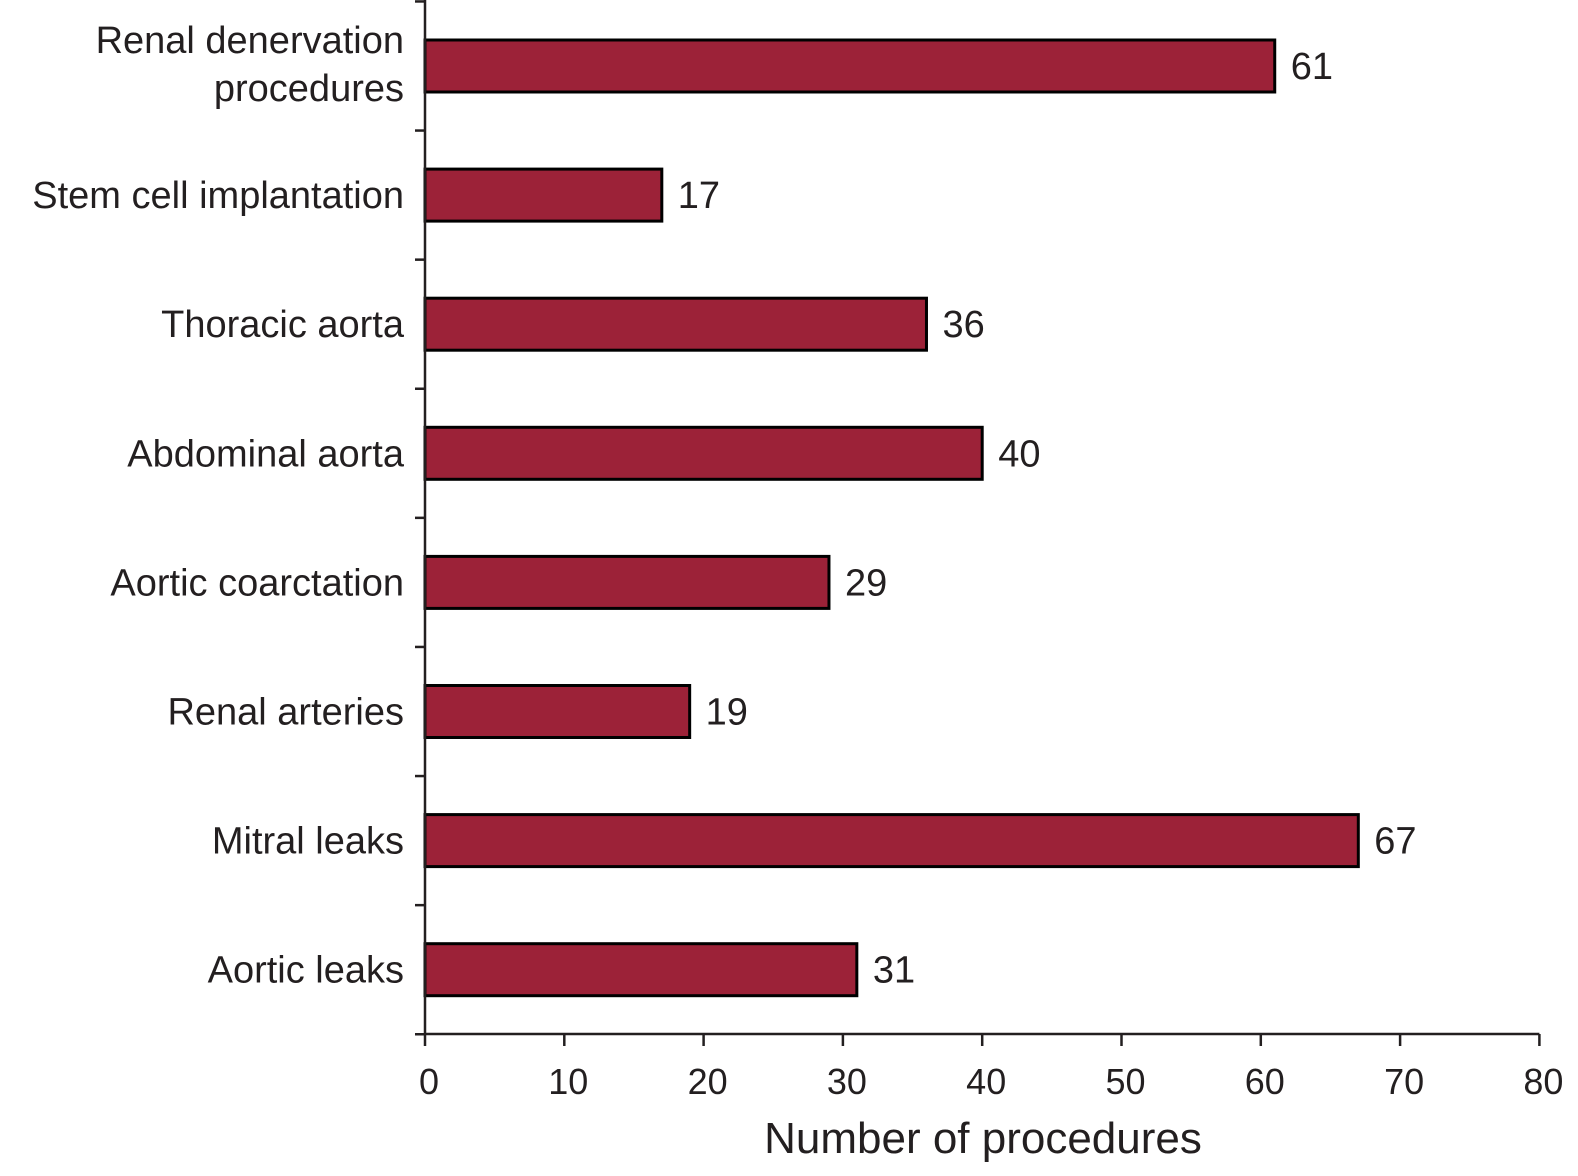 This screenshot has width=1578, height=1176. What do you see at coordinates (963, 325) in the screenshot?
I see `data-label: 36` at bounding box center [963, 325].